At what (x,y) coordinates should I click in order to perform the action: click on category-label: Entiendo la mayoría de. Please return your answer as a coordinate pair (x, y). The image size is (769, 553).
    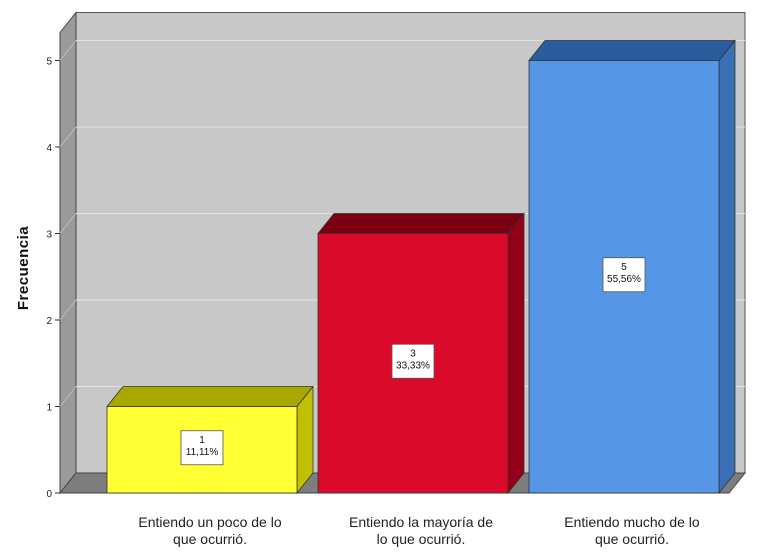
    Looking at the image, I should click on (421, 522).